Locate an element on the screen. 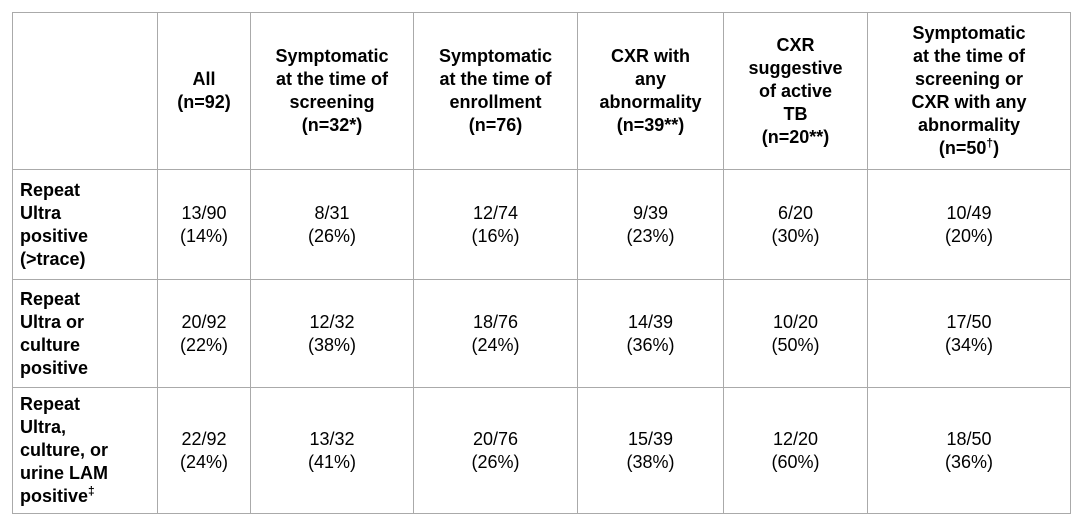 Image resolution: width=1080 pixels, height=519 pixels. cell-fraction: 15/39 is located at coordinates (650, 438).